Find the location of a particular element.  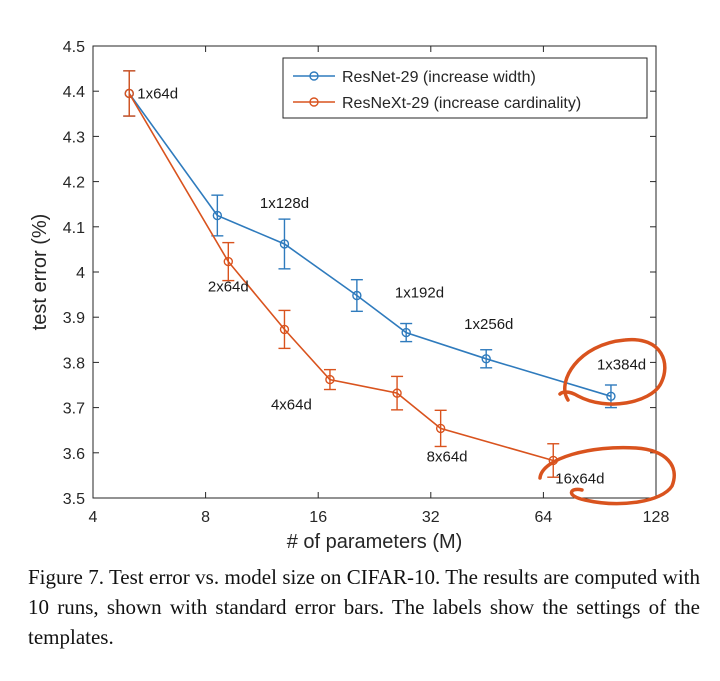

legend-entry: ResNet-29 (increase width) is located at coordinates (439, 77).